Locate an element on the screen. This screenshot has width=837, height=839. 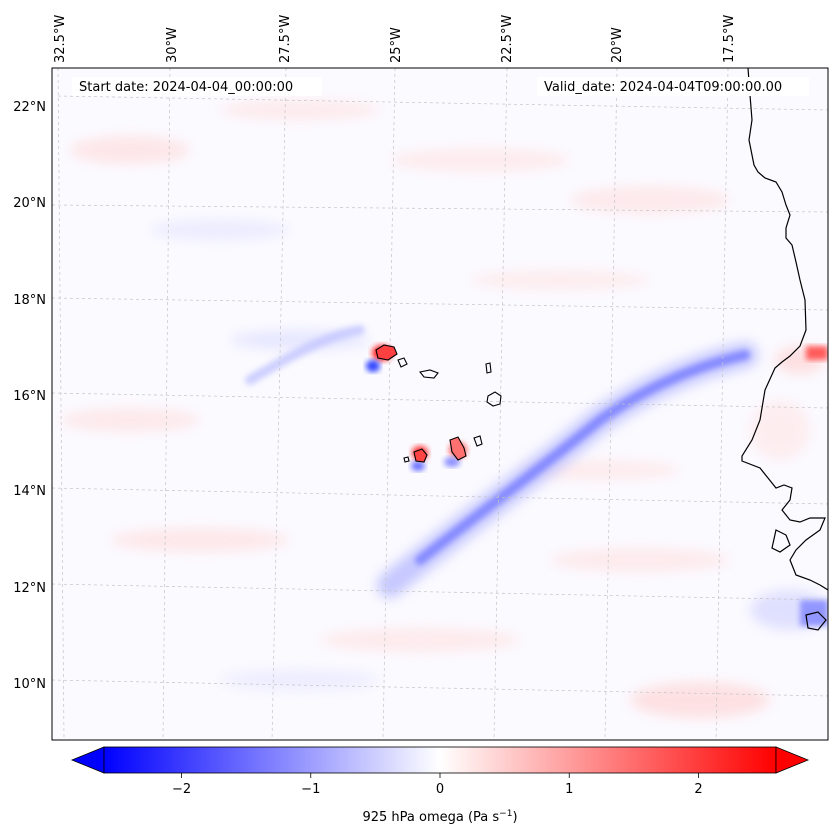
colorbar-tick-label: 2 is located at coordinates (698, 789).